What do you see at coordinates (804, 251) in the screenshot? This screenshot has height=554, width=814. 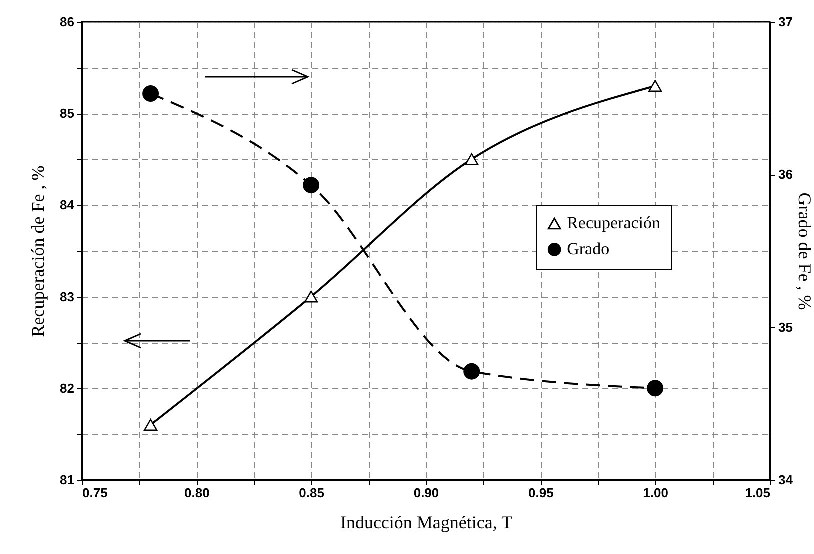 I see `y2-axis-title: Grado de Fe , %` at bounding box center [804, 251].